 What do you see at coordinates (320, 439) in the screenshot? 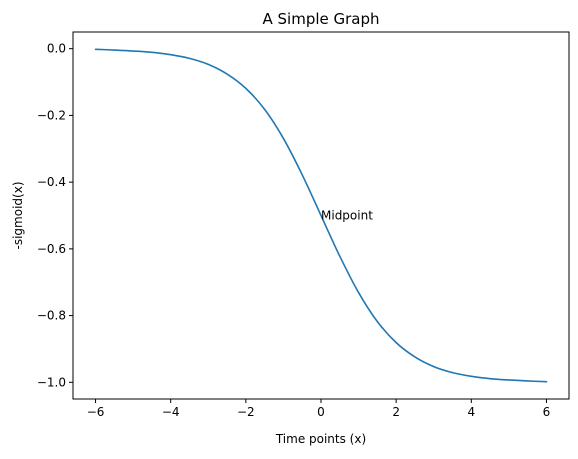
I see `x-axis-label: Time points (x)` at bounding box center [320, 439].